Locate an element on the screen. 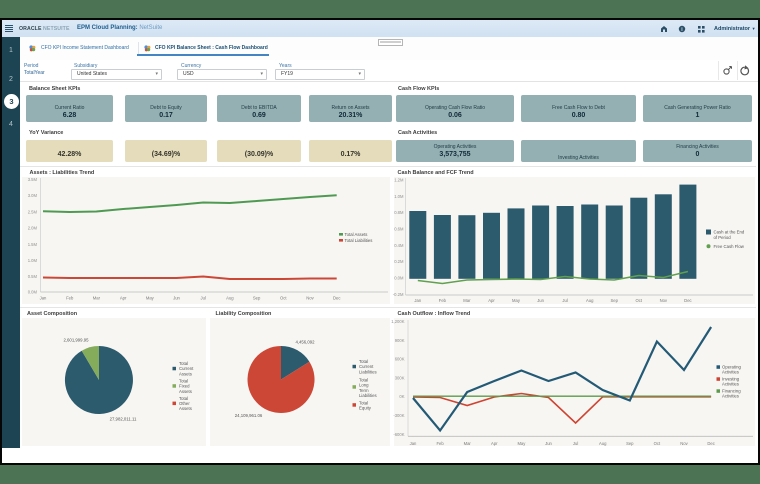  svg-text: i is located at coordinates (682, 30).